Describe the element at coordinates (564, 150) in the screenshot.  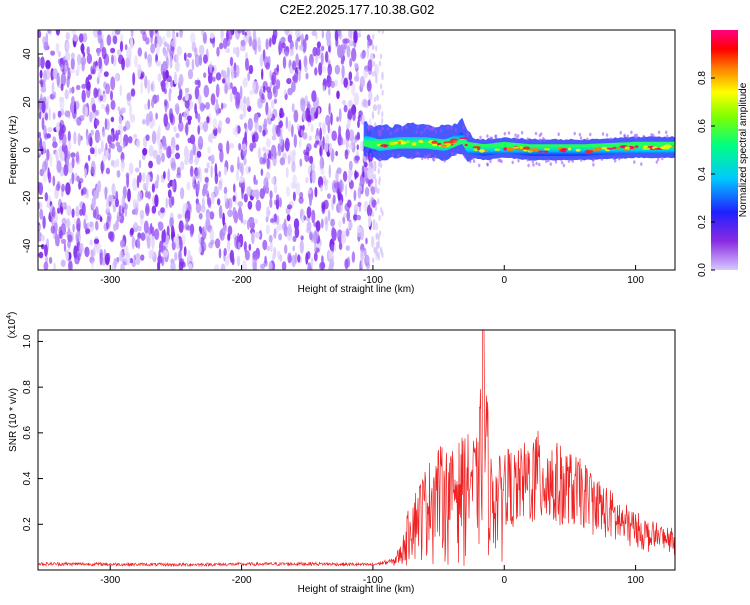
I see `band-hotspot` at that location.